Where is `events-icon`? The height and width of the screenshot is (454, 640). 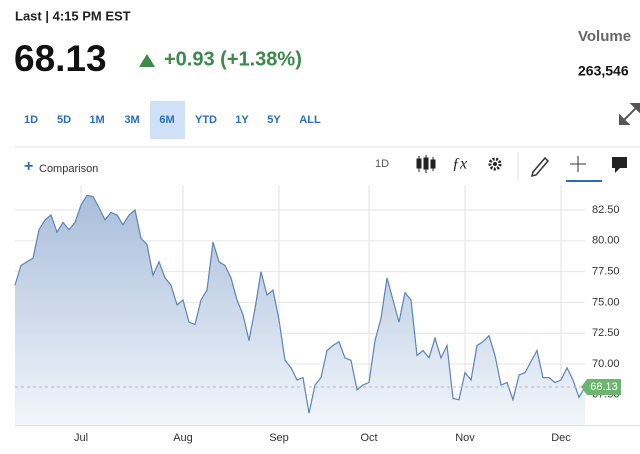
events-icon is located at coordinates (619, 165).